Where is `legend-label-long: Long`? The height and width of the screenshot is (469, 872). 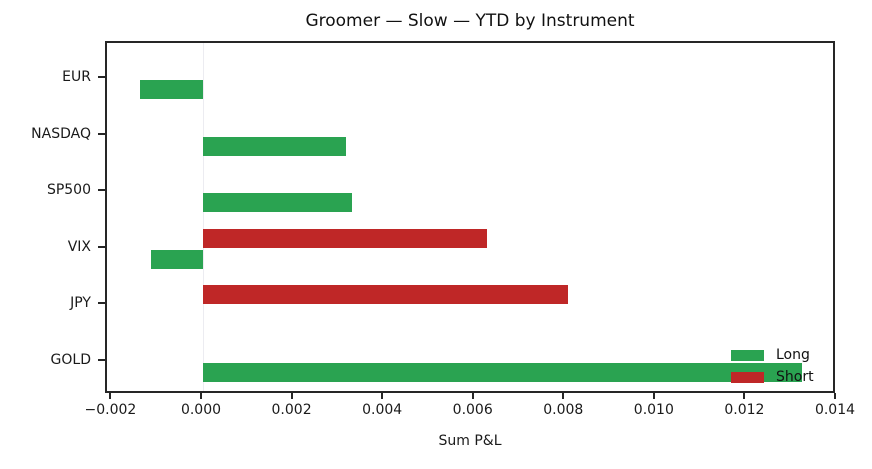
legend-label-long: Long is located at coordinates (793, 355).